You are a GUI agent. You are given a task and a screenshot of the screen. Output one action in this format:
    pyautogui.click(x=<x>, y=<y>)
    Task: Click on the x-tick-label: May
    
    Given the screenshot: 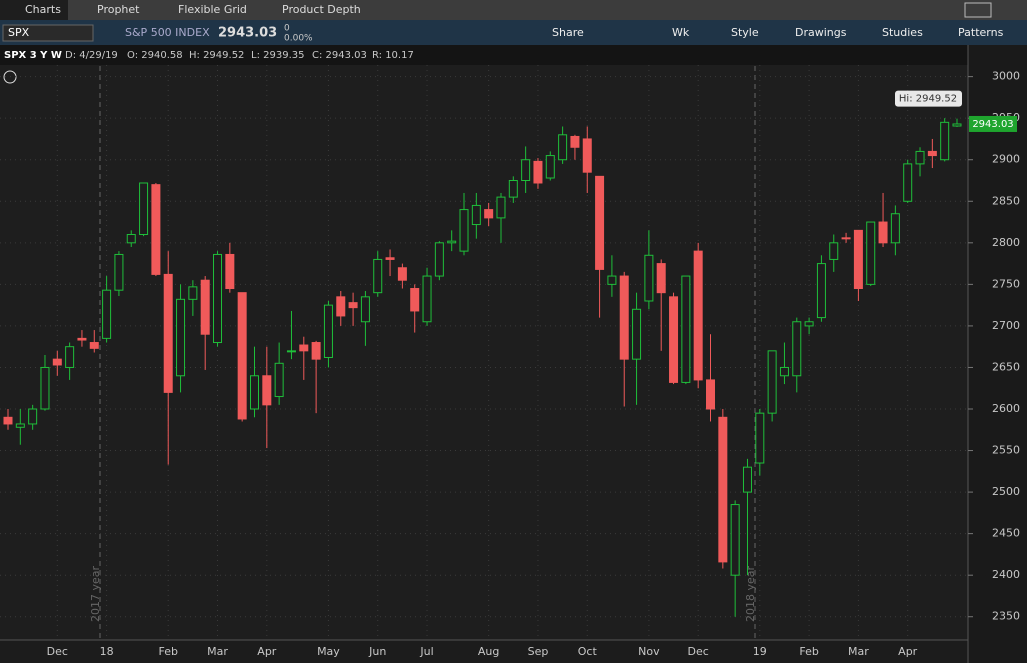 What is the action you would take?
    pyautogui.click(x=328, y=651)
    